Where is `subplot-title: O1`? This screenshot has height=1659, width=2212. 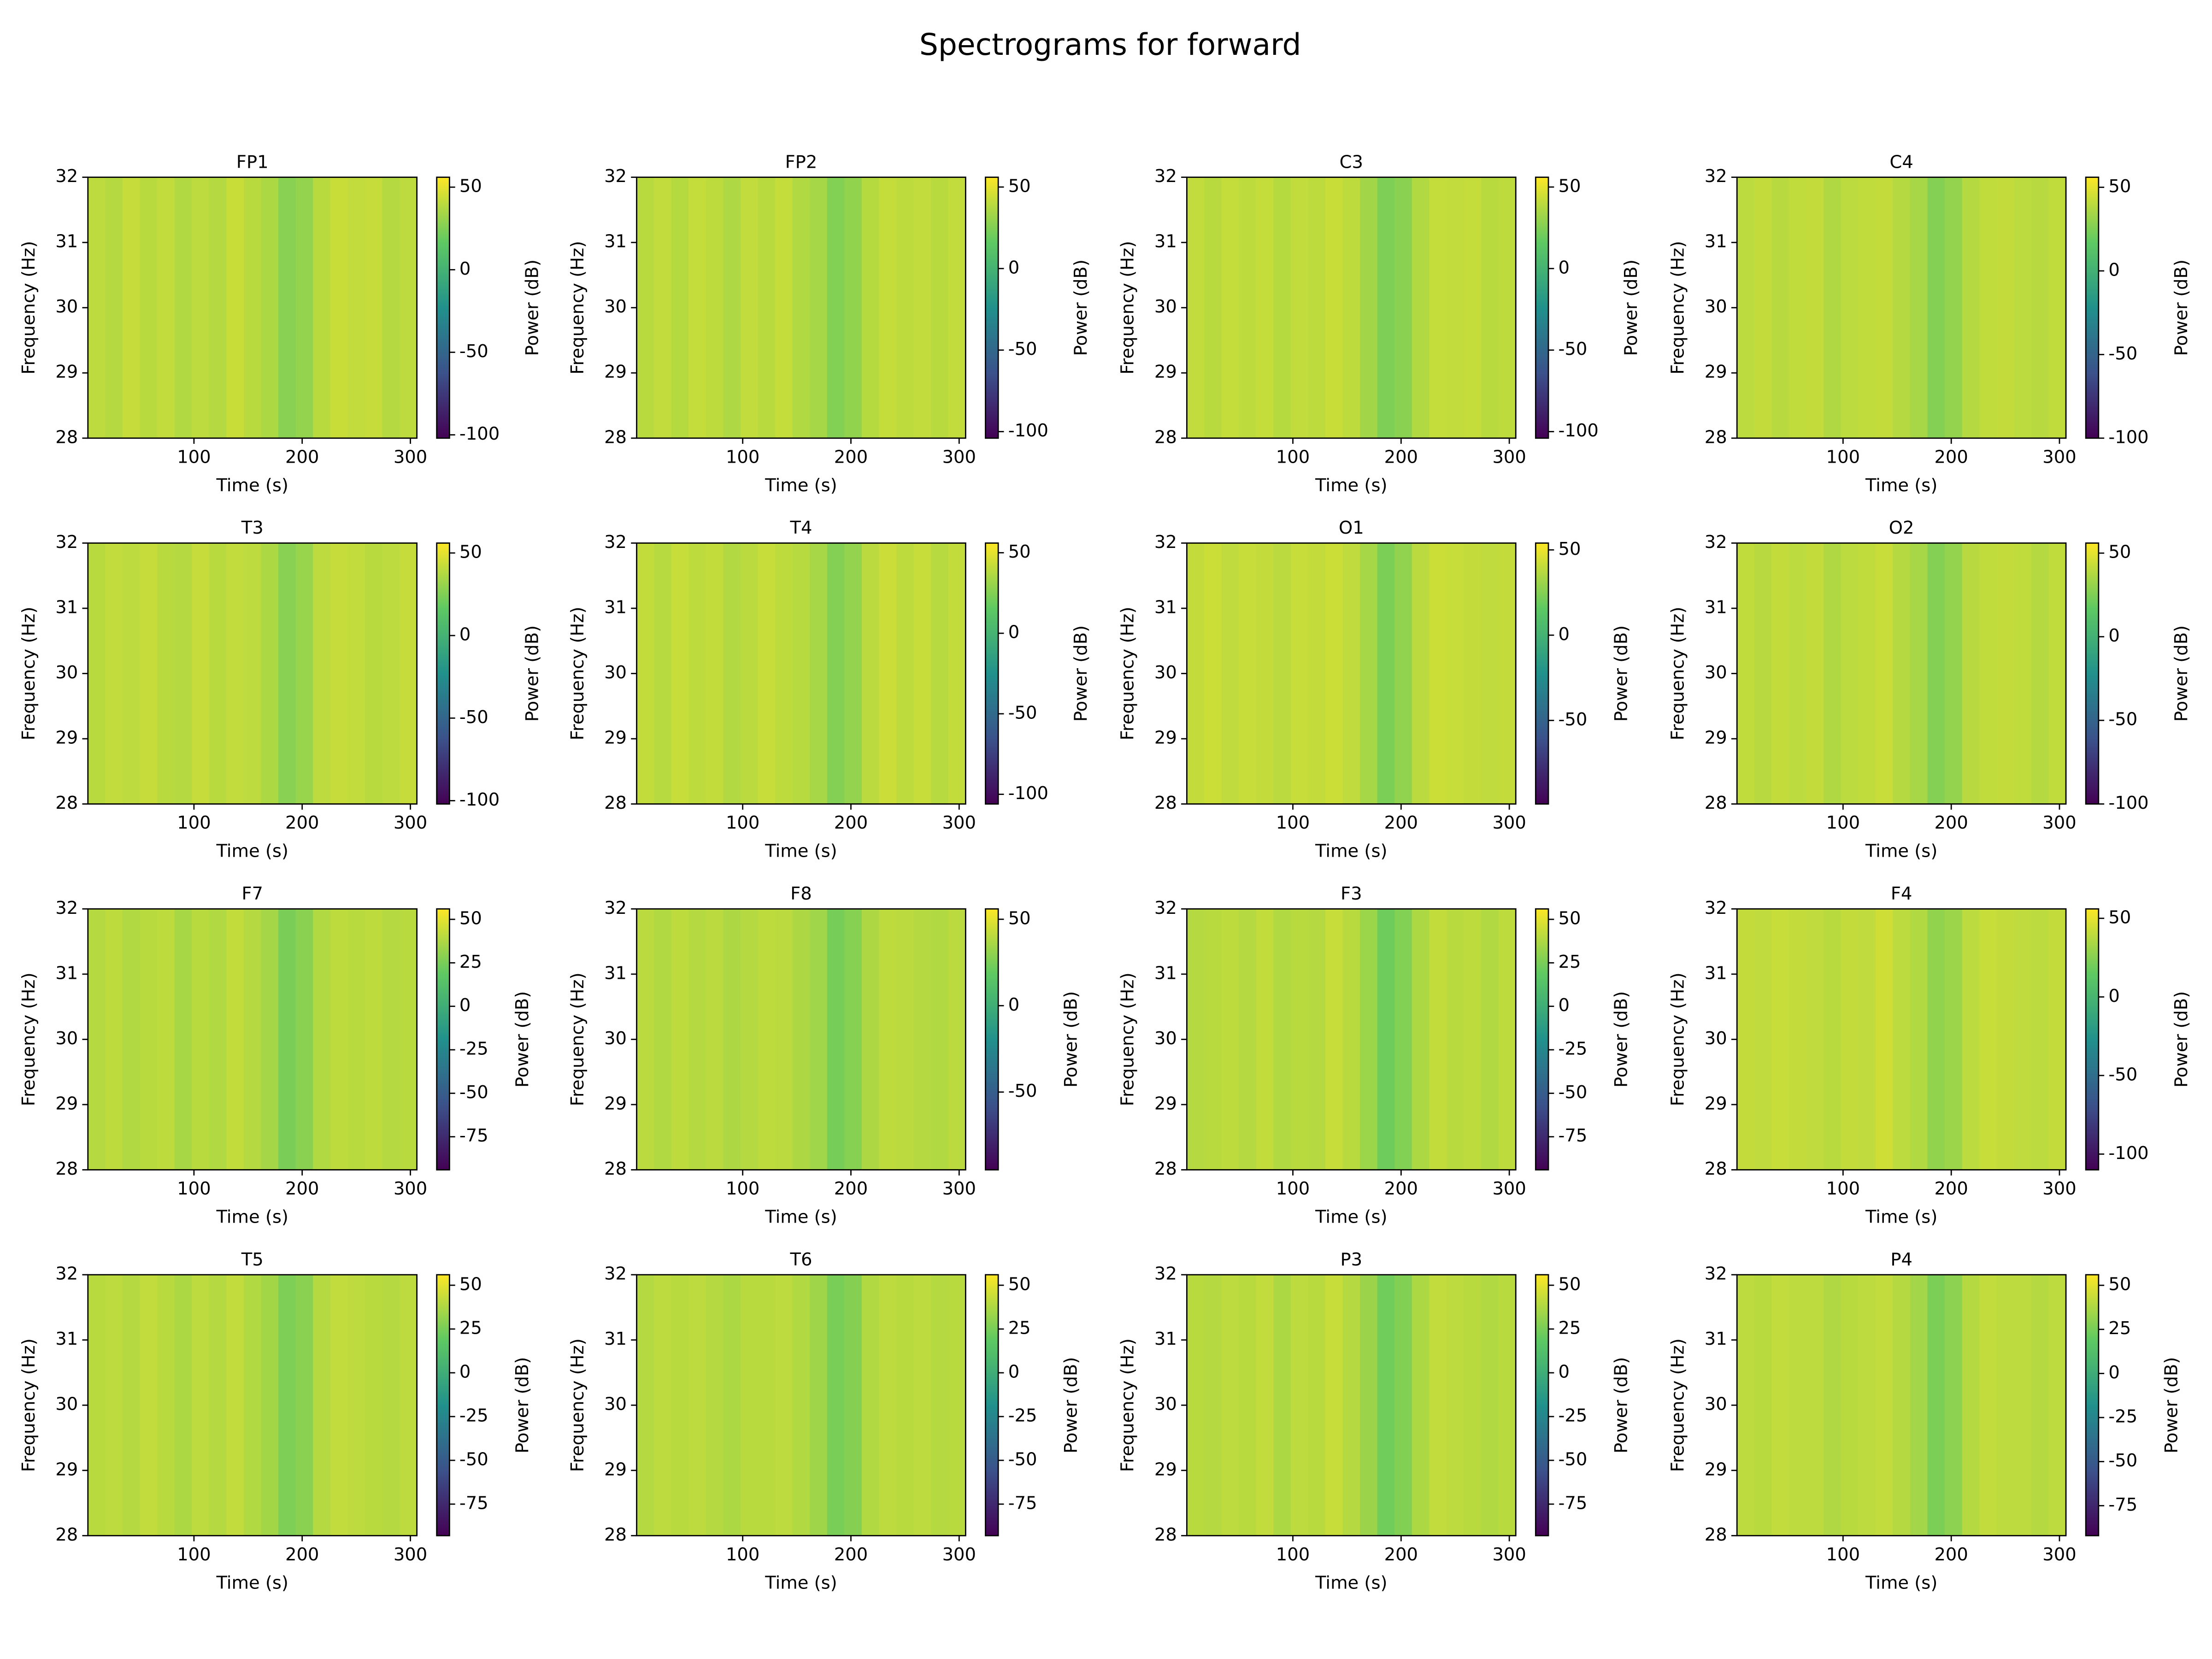 subplot-title: O1 is located at coordinates (1351, 528).